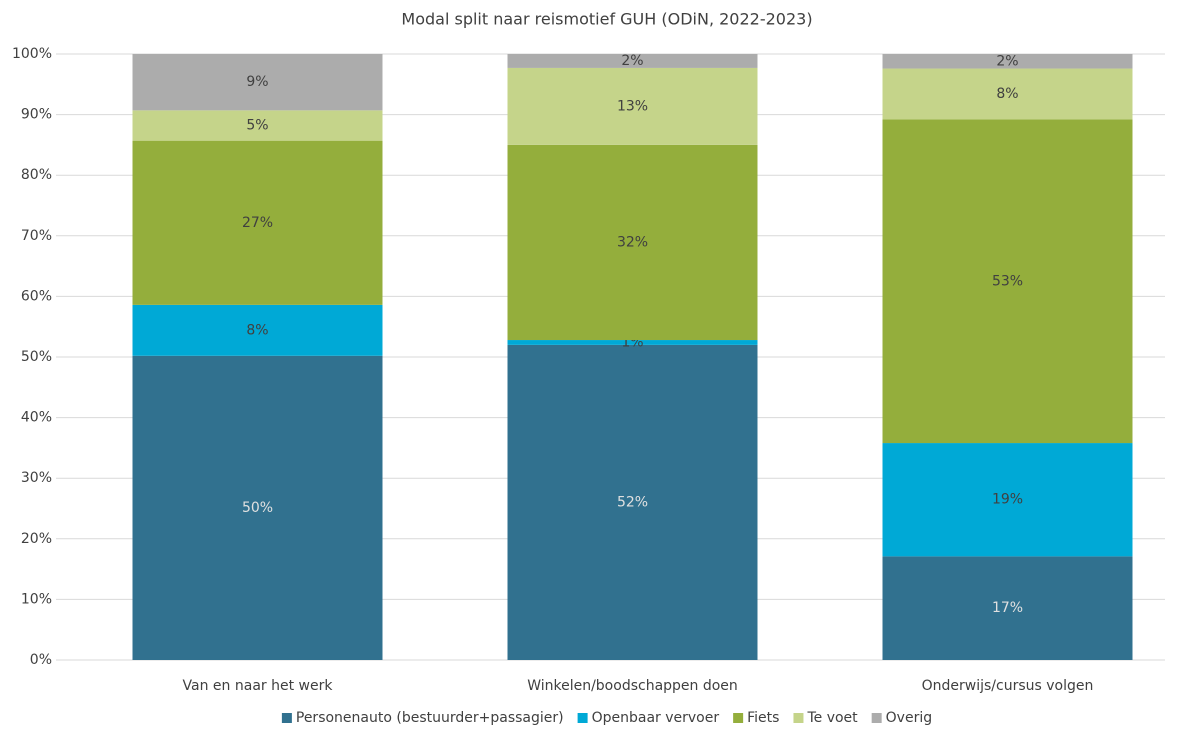 The image size is (1186, 733). I want to click on y-tick-label: 60%, so click(36, 296).